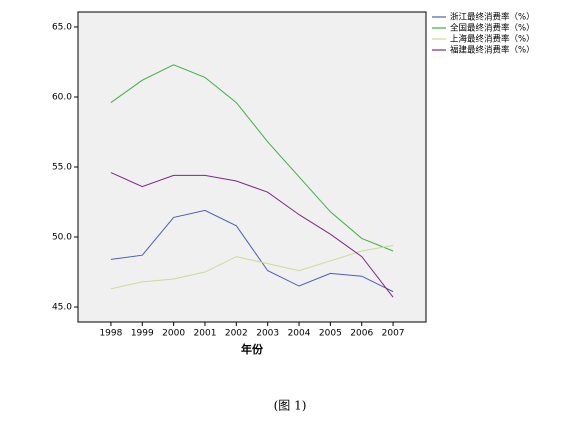 The width and height of the screenshot is (586, 429). I want to click on x-tick-label: 1999, so click(142, 334).